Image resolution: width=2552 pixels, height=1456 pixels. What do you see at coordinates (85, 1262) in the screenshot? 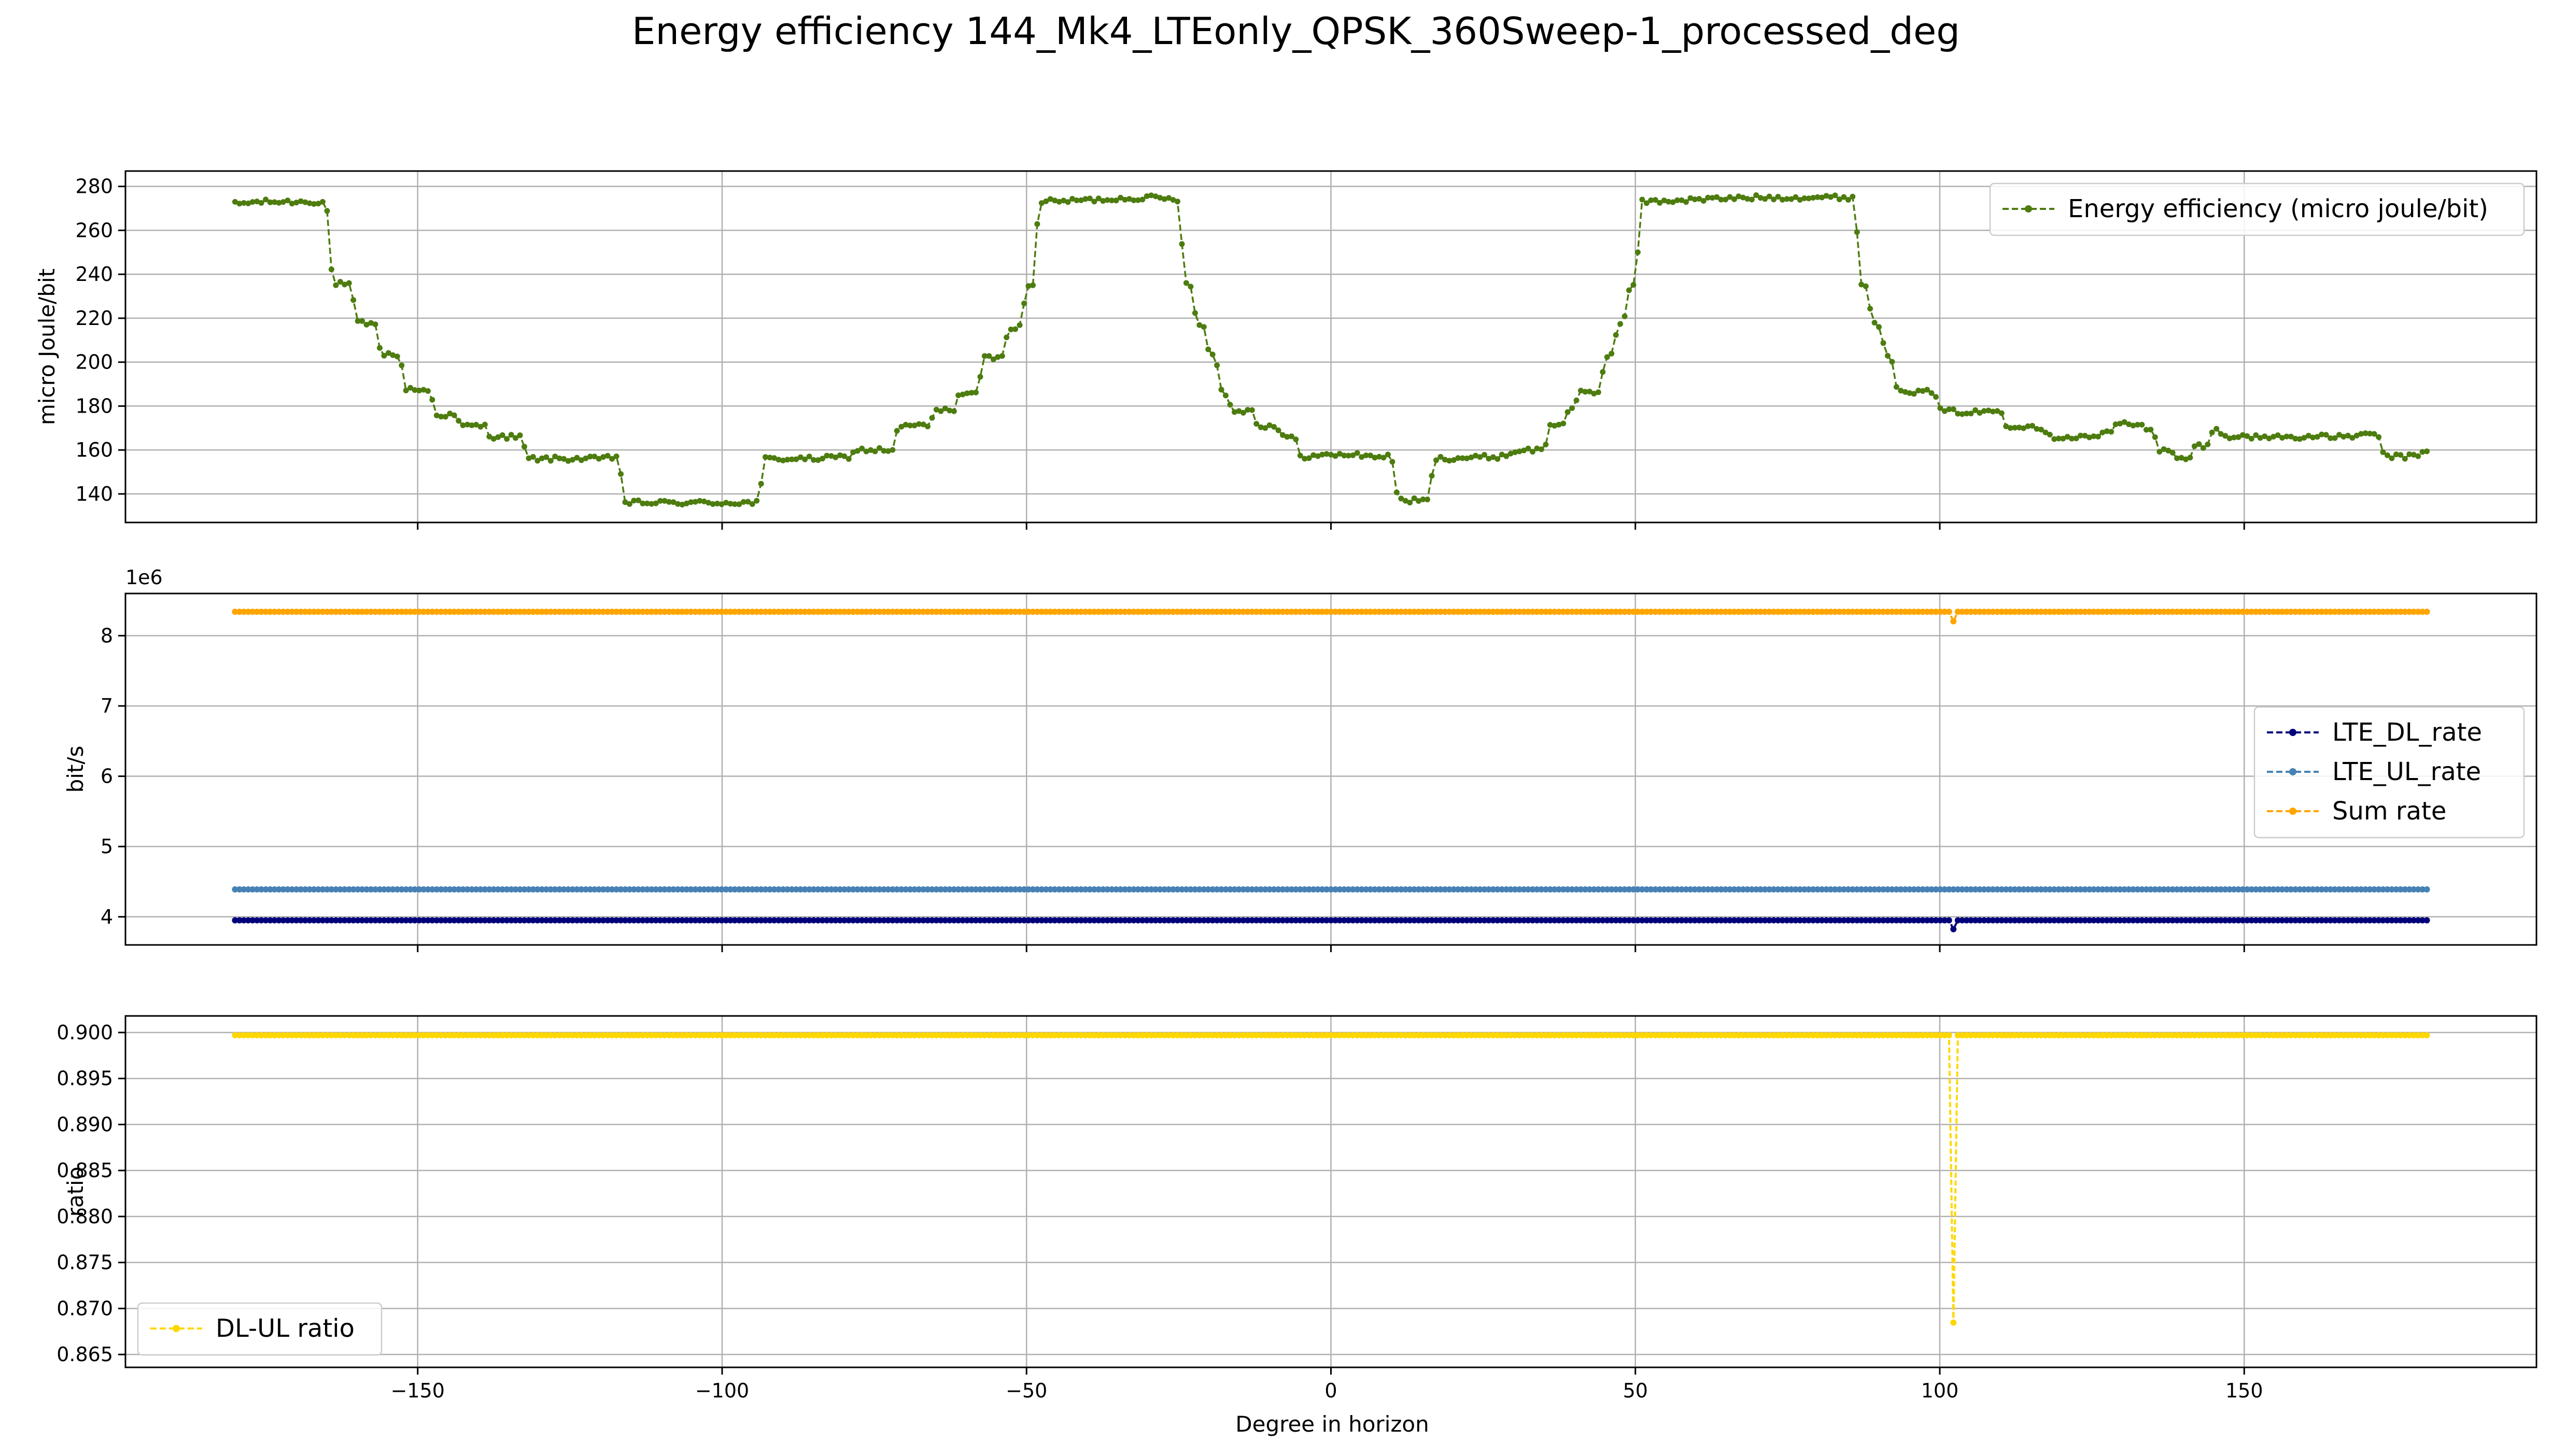
I see `y-tick-label: 0.875` at bounding box center [85, 1262].